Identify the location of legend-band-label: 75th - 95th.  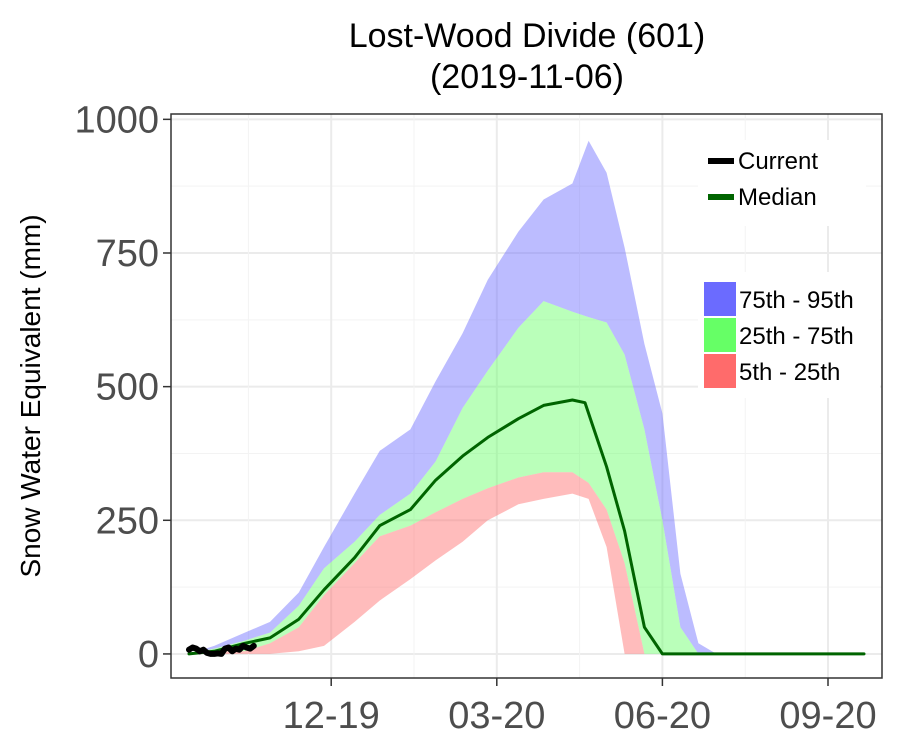
(796, 300).